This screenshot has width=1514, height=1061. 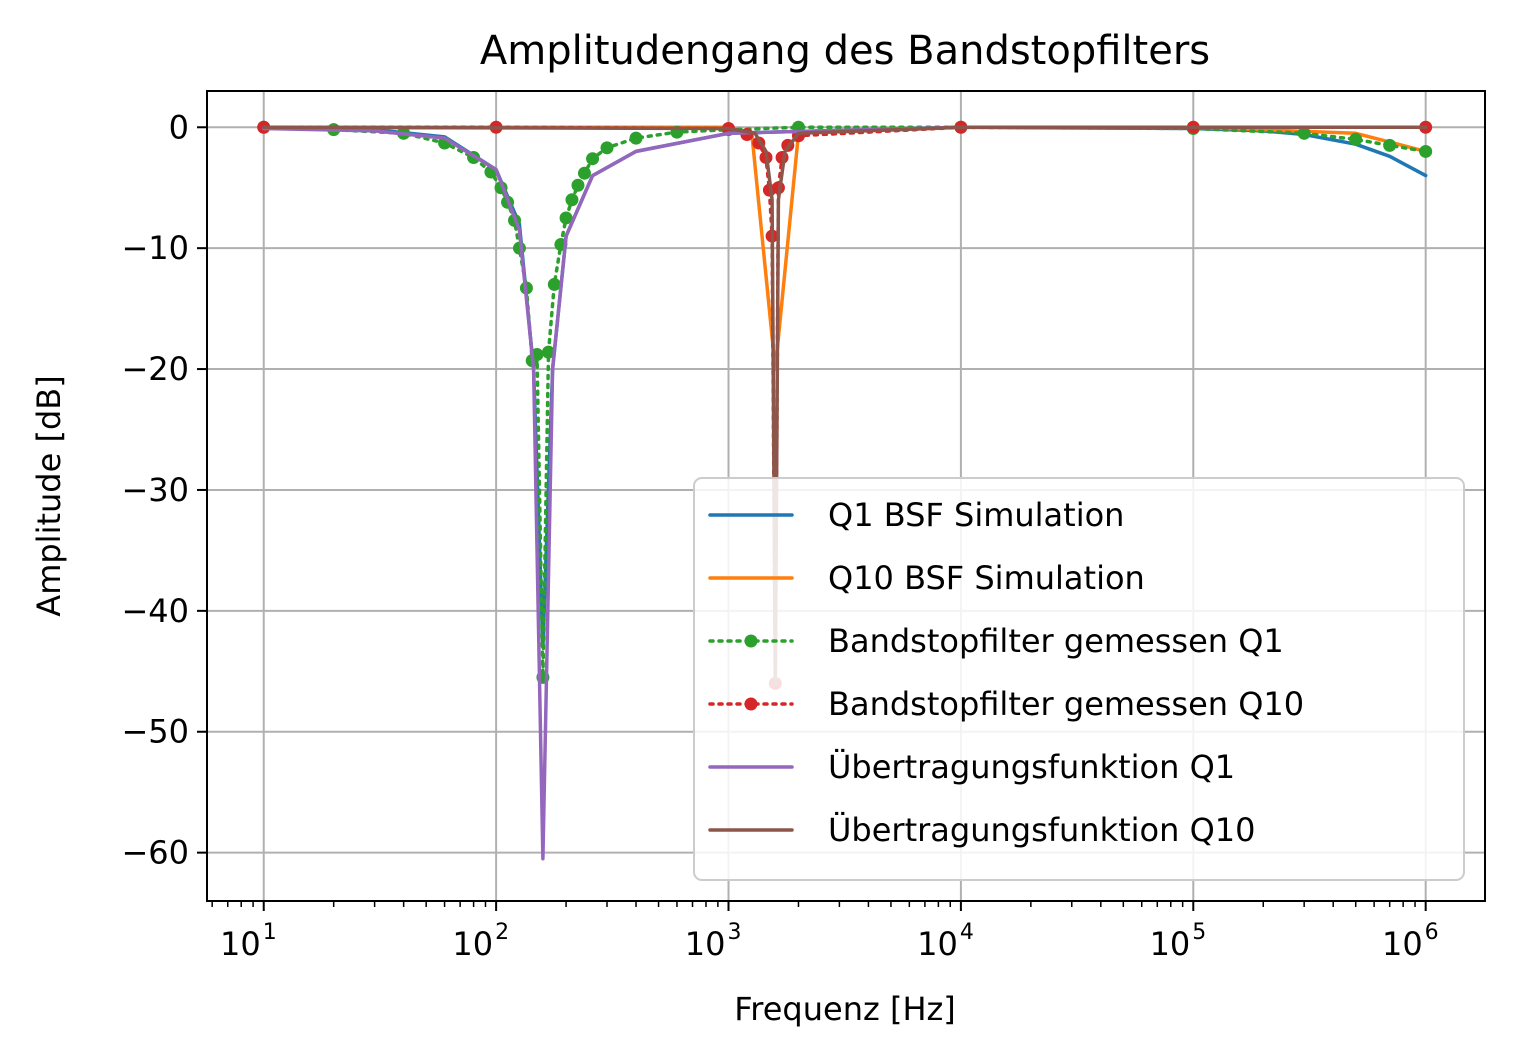 I want to click on y-tick-label: −10, so click(x=155, y=248).